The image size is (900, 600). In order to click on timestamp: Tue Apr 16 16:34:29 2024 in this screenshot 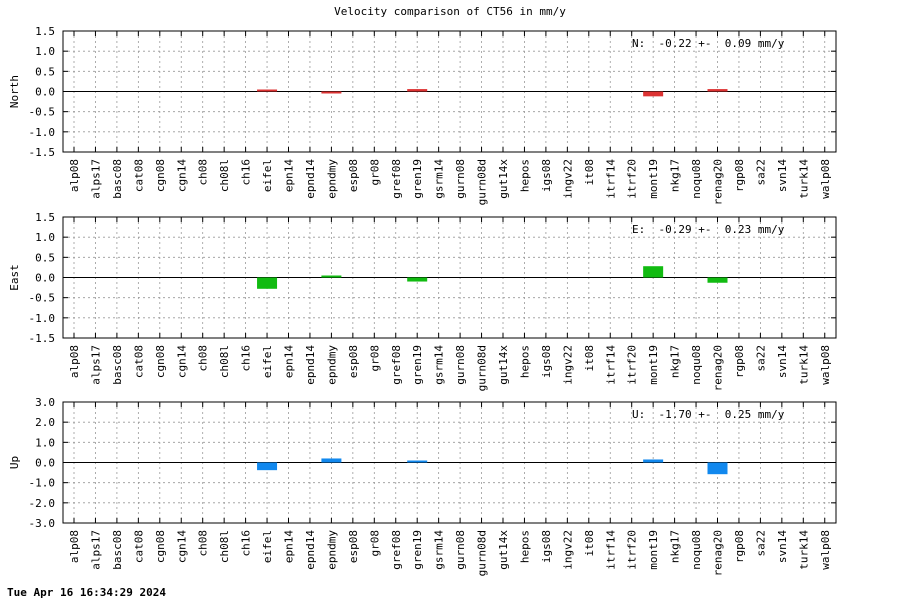, I will do `click(86, 592)`.